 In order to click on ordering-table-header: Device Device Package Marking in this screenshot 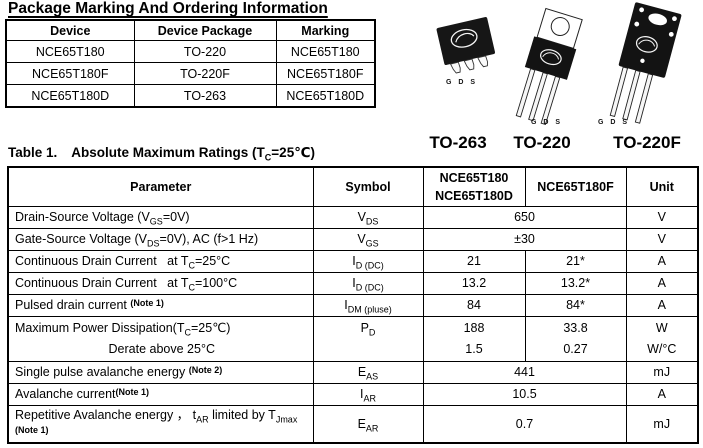, I will do `click(190, 30)`.